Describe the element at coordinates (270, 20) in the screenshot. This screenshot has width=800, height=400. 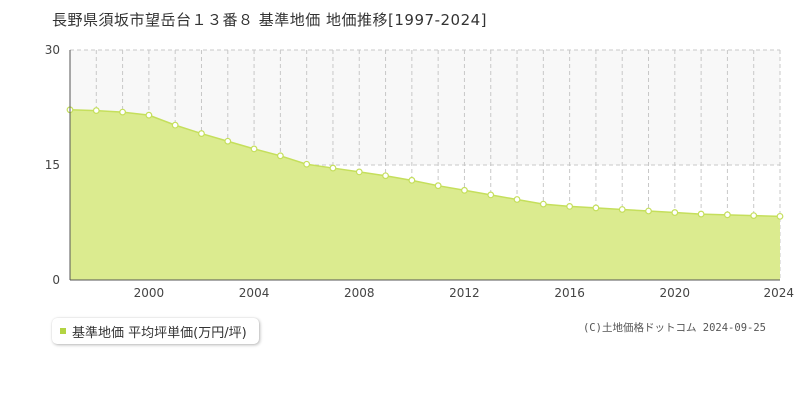
I see `chart-title: 長野県須坂市望岳台１３番８ 基準地価 地価推移[1997-2024]` at that location.